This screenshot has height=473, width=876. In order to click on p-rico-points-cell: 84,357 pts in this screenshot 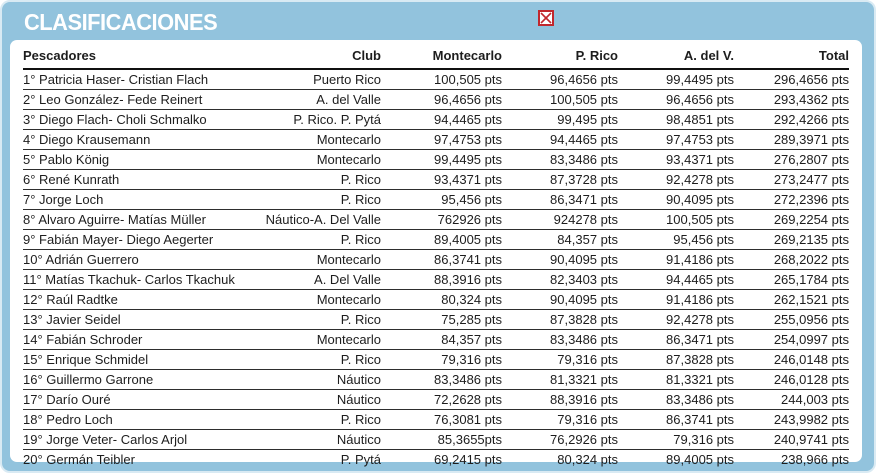, I will do `click(560, 239)`.